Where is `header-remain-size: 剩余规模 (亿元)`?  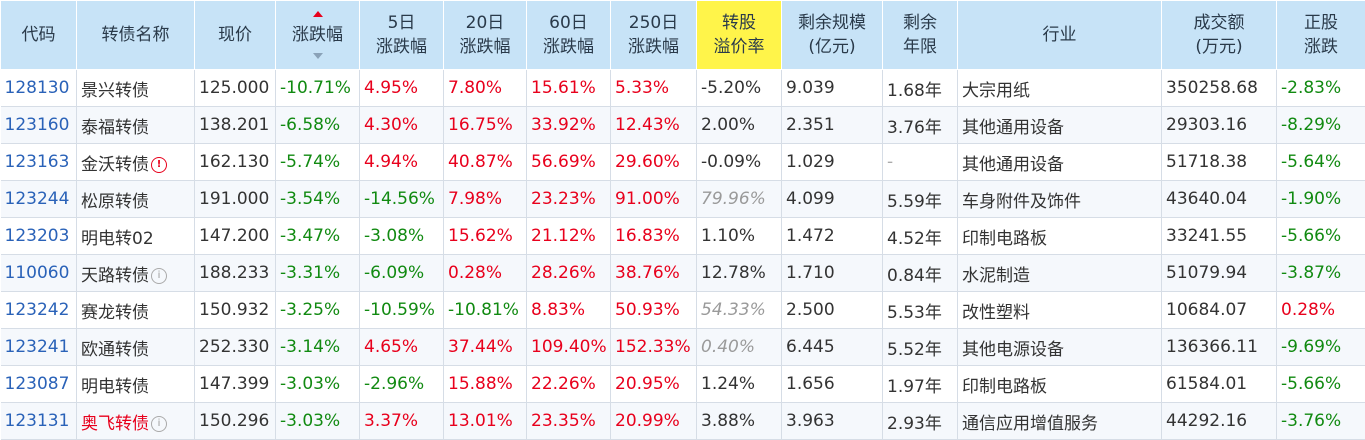
header-remain-size: 剩余规模 (亿元) is located at coordinates (832, 35).